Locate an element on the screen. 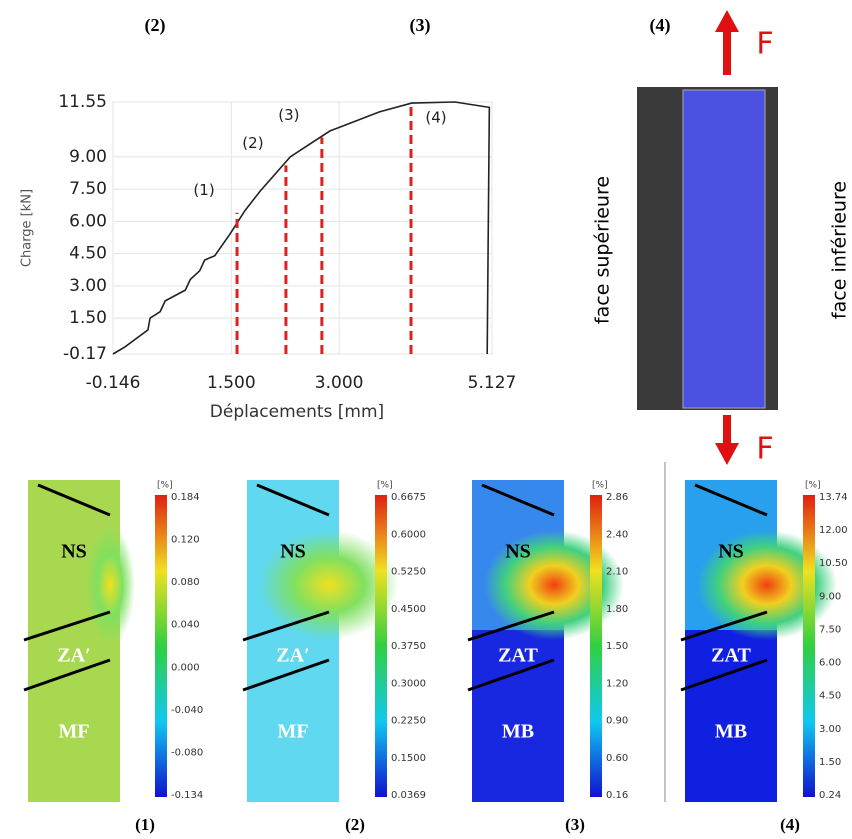 The height and width of the screenshot is (839, 852). y-tick-label: 11.55 is located at coordinates (82, 102).